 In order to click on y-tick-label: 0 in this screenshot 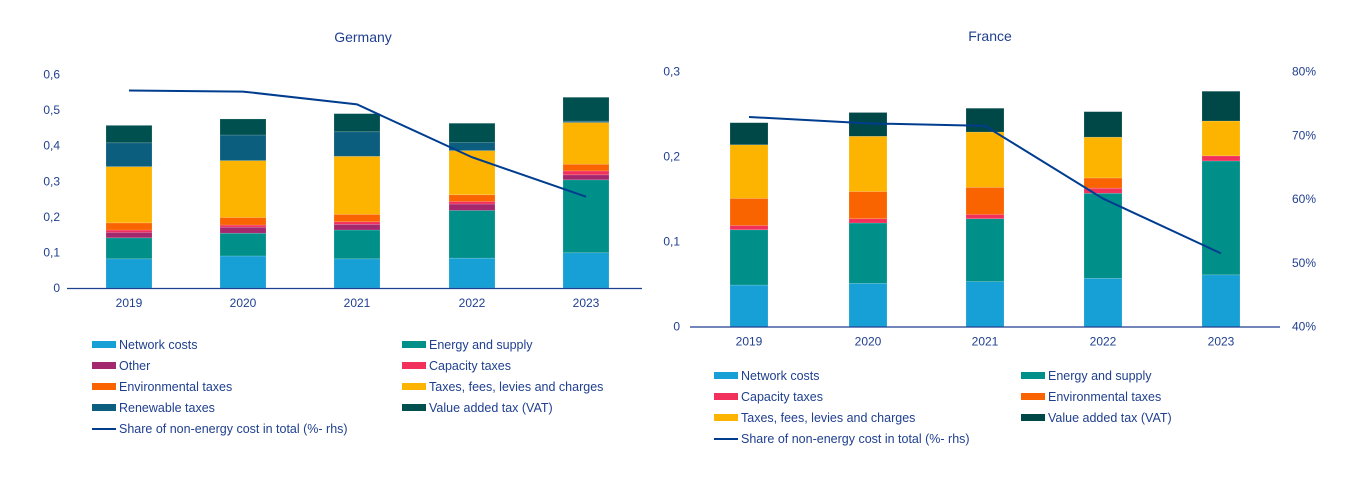, I will do `click(676, 327)`.